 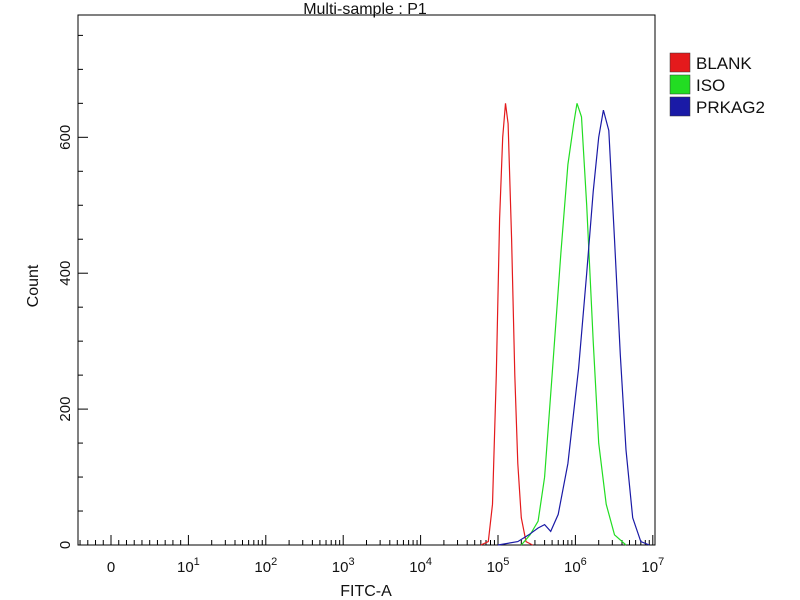 What do you see at coordinates (724, 63) in the screenshot?
I see `legend-label-blank: BLANK` at bounding box center [724, 63].